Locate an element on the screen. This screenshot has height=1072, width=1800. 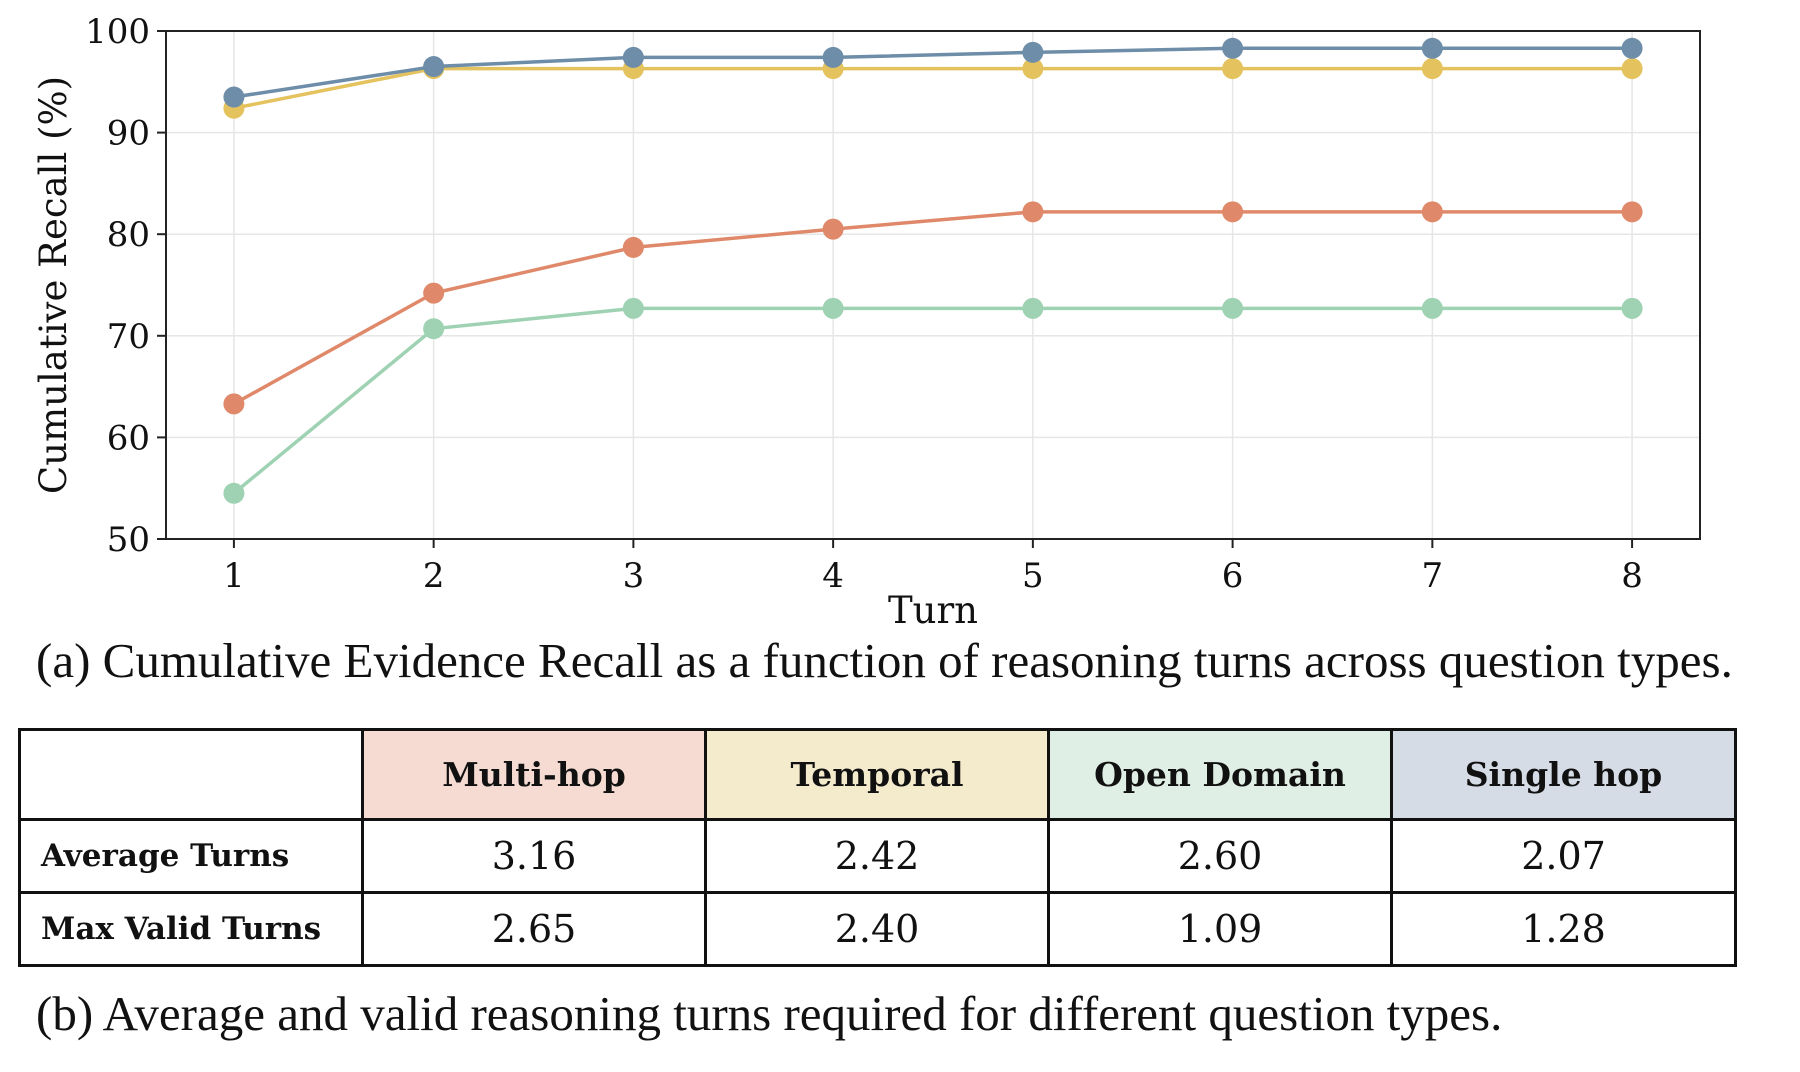
column-header: Single hop is located at coordinates (1563, 774).